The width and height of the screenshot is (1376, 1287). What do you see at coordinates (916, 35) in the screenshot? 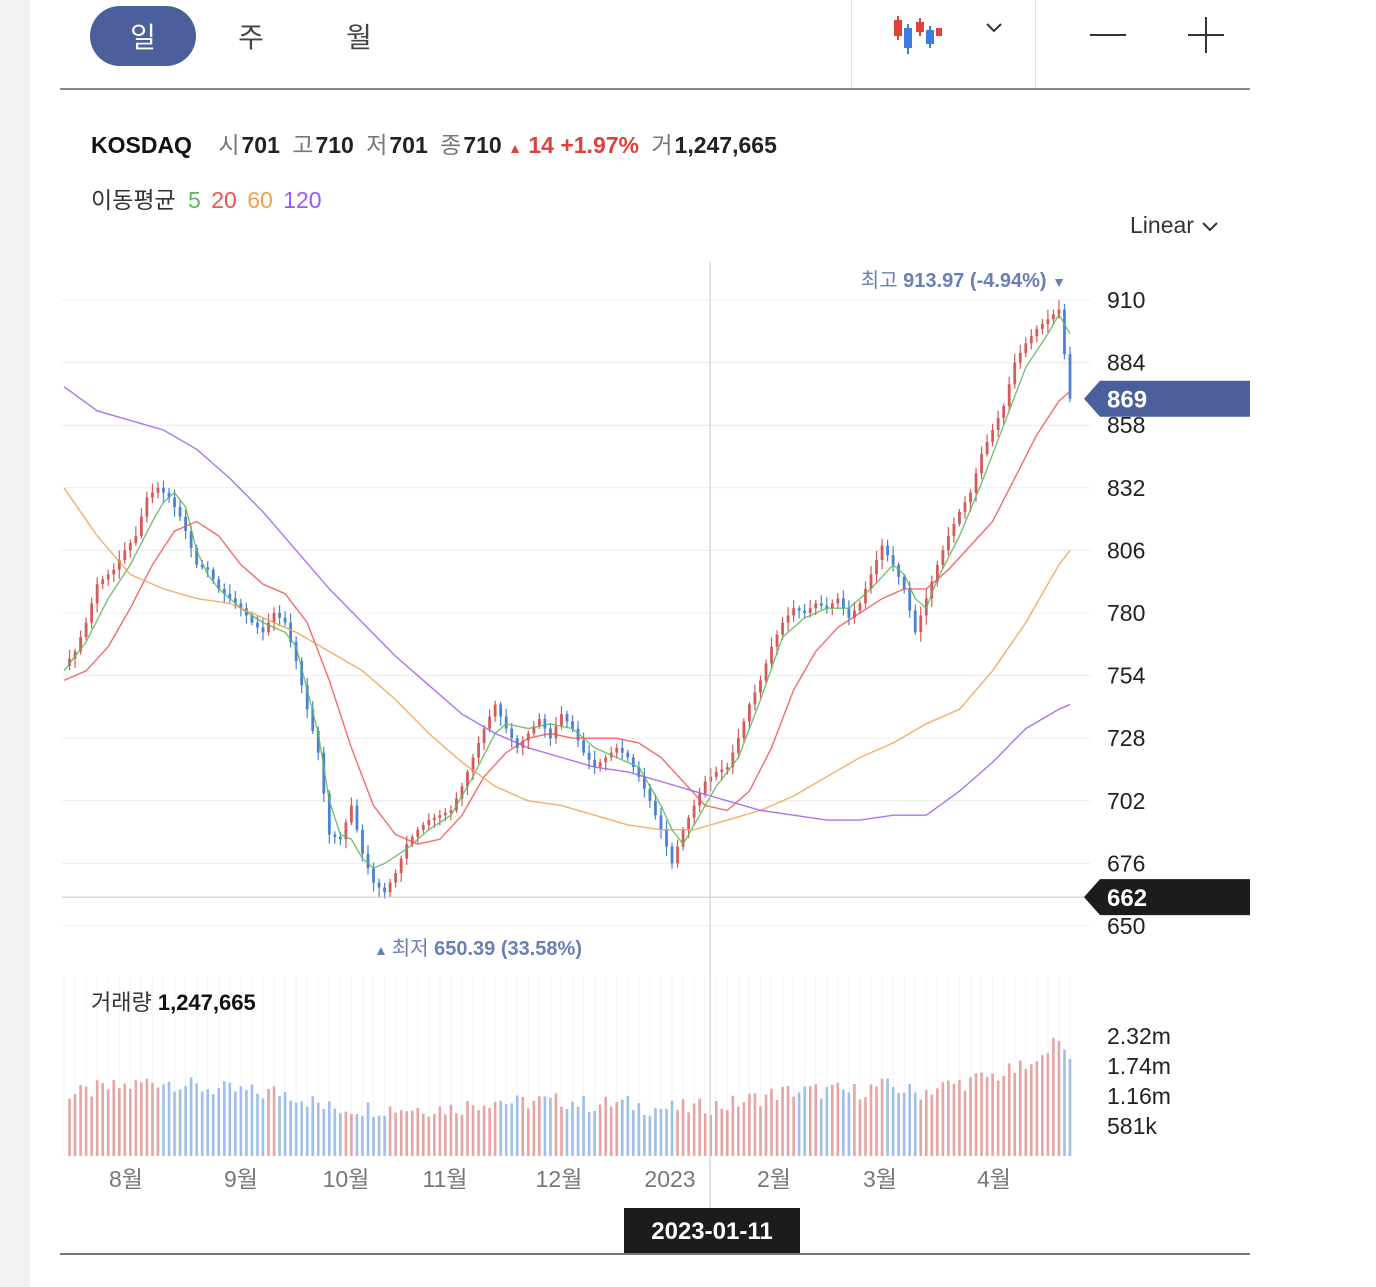
I see `candlestick-icon` at bounding box center [916, 35].